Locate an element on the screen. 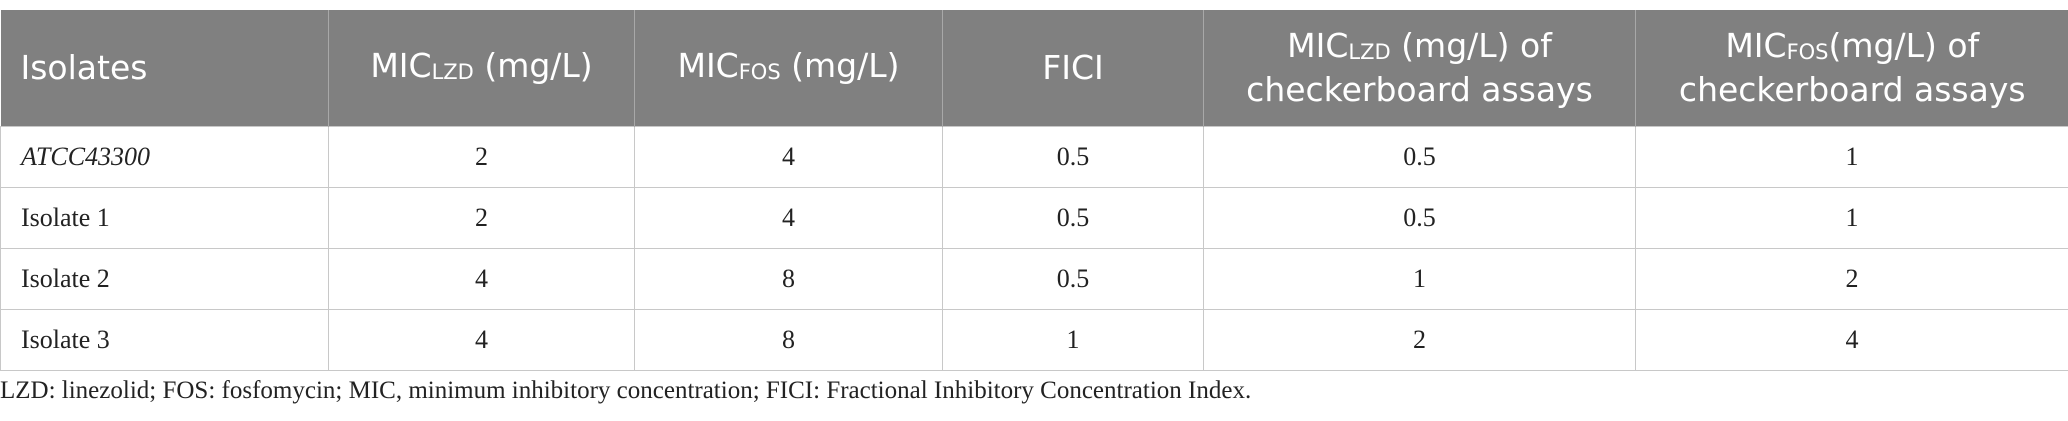 Image resolution: width=2068 pixels, height=421 pixels. header-cell: FICI is located at coordinates (1073, 68).